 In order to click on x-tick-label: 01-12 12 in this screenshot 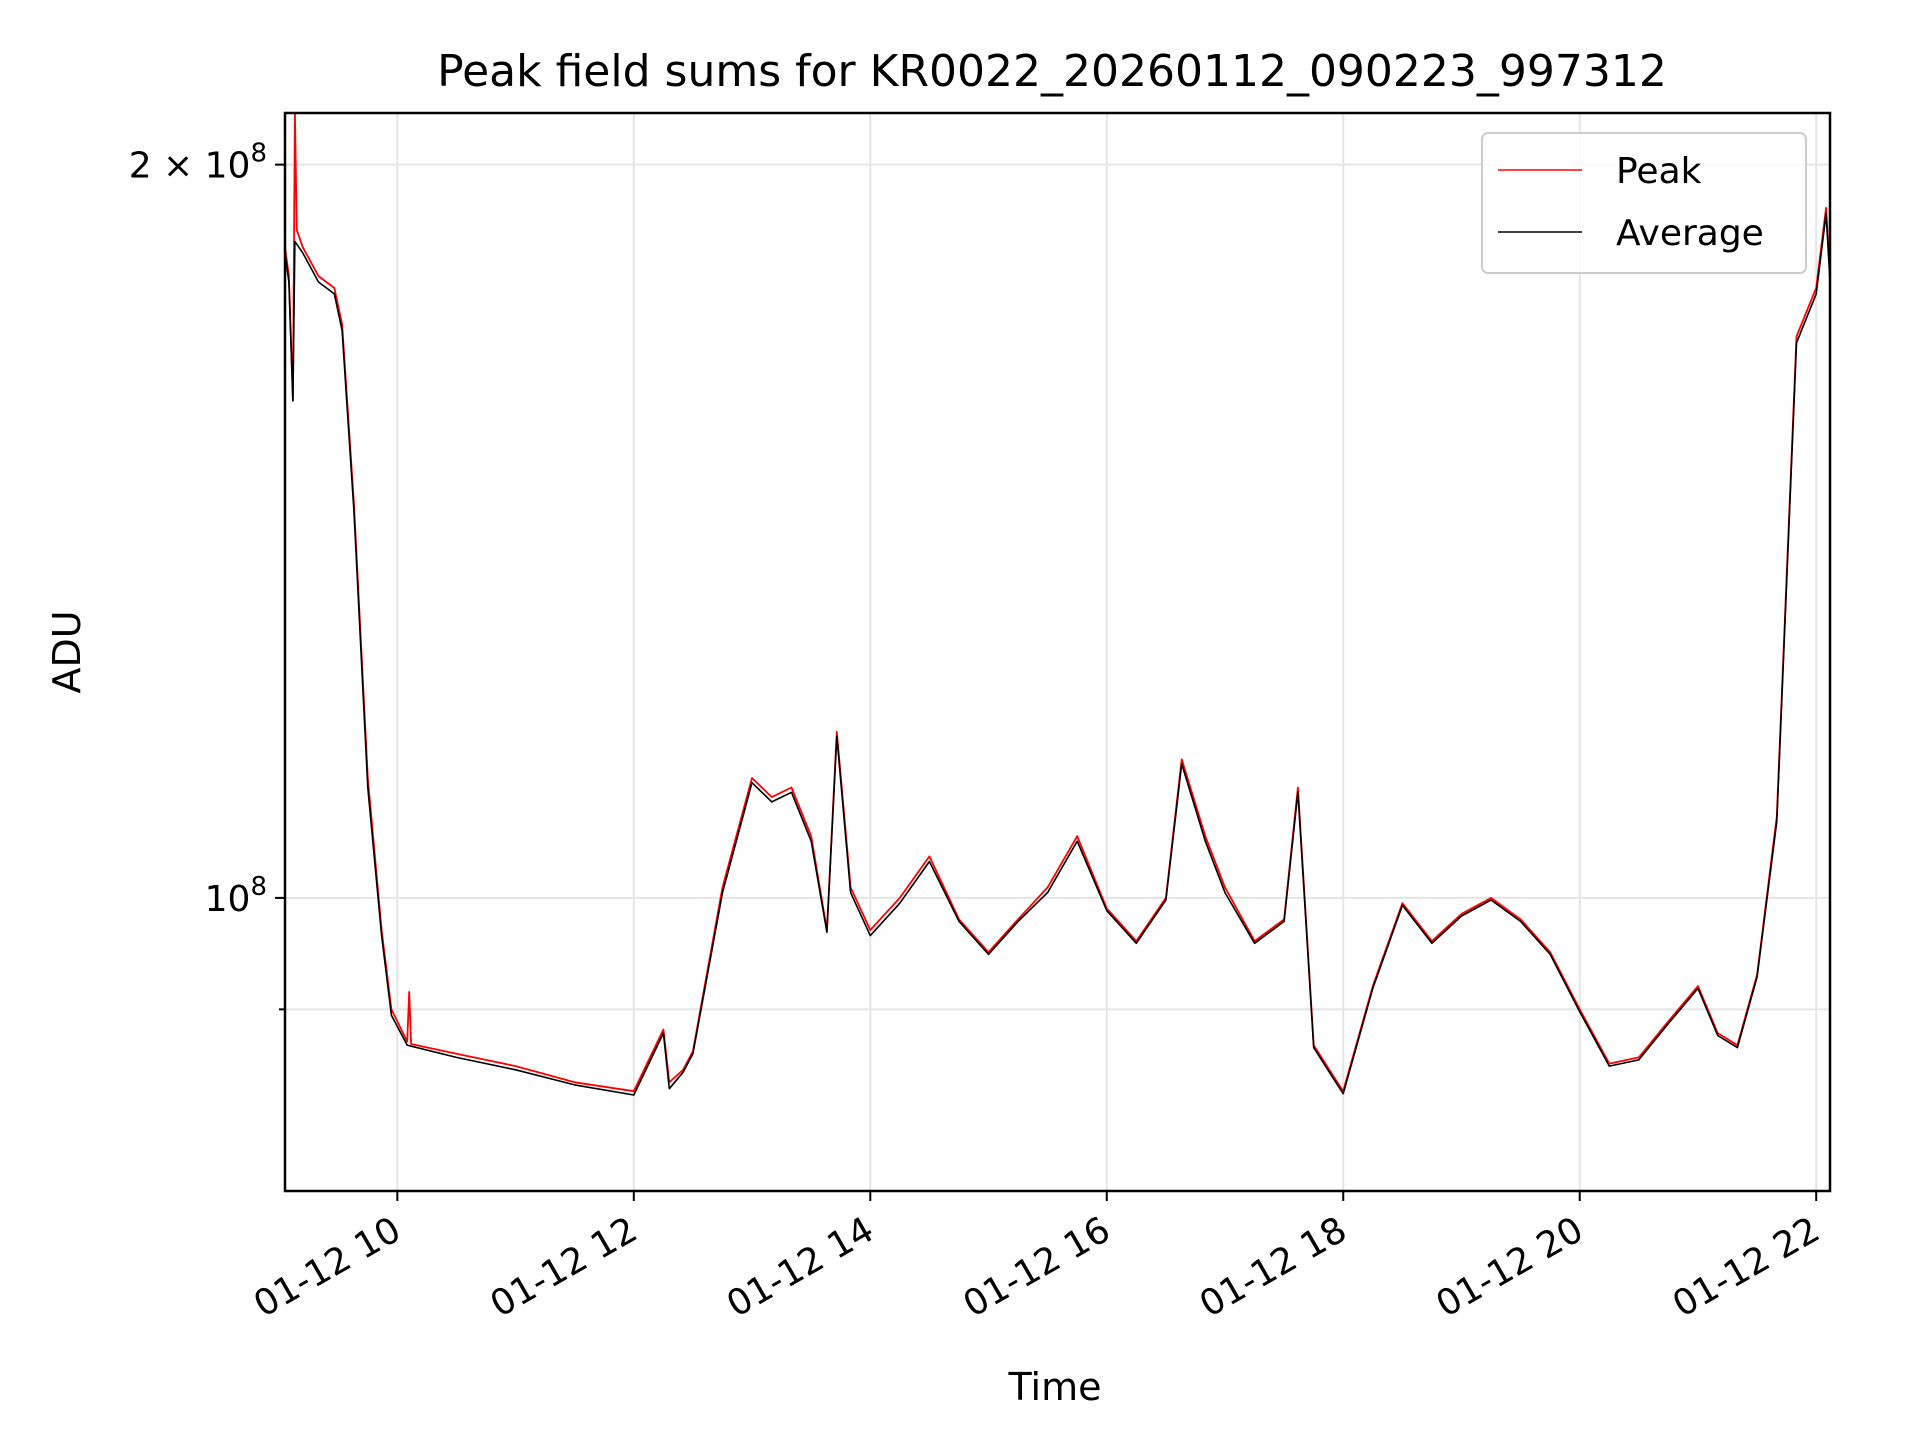, I will do `click(564, 1267)`.